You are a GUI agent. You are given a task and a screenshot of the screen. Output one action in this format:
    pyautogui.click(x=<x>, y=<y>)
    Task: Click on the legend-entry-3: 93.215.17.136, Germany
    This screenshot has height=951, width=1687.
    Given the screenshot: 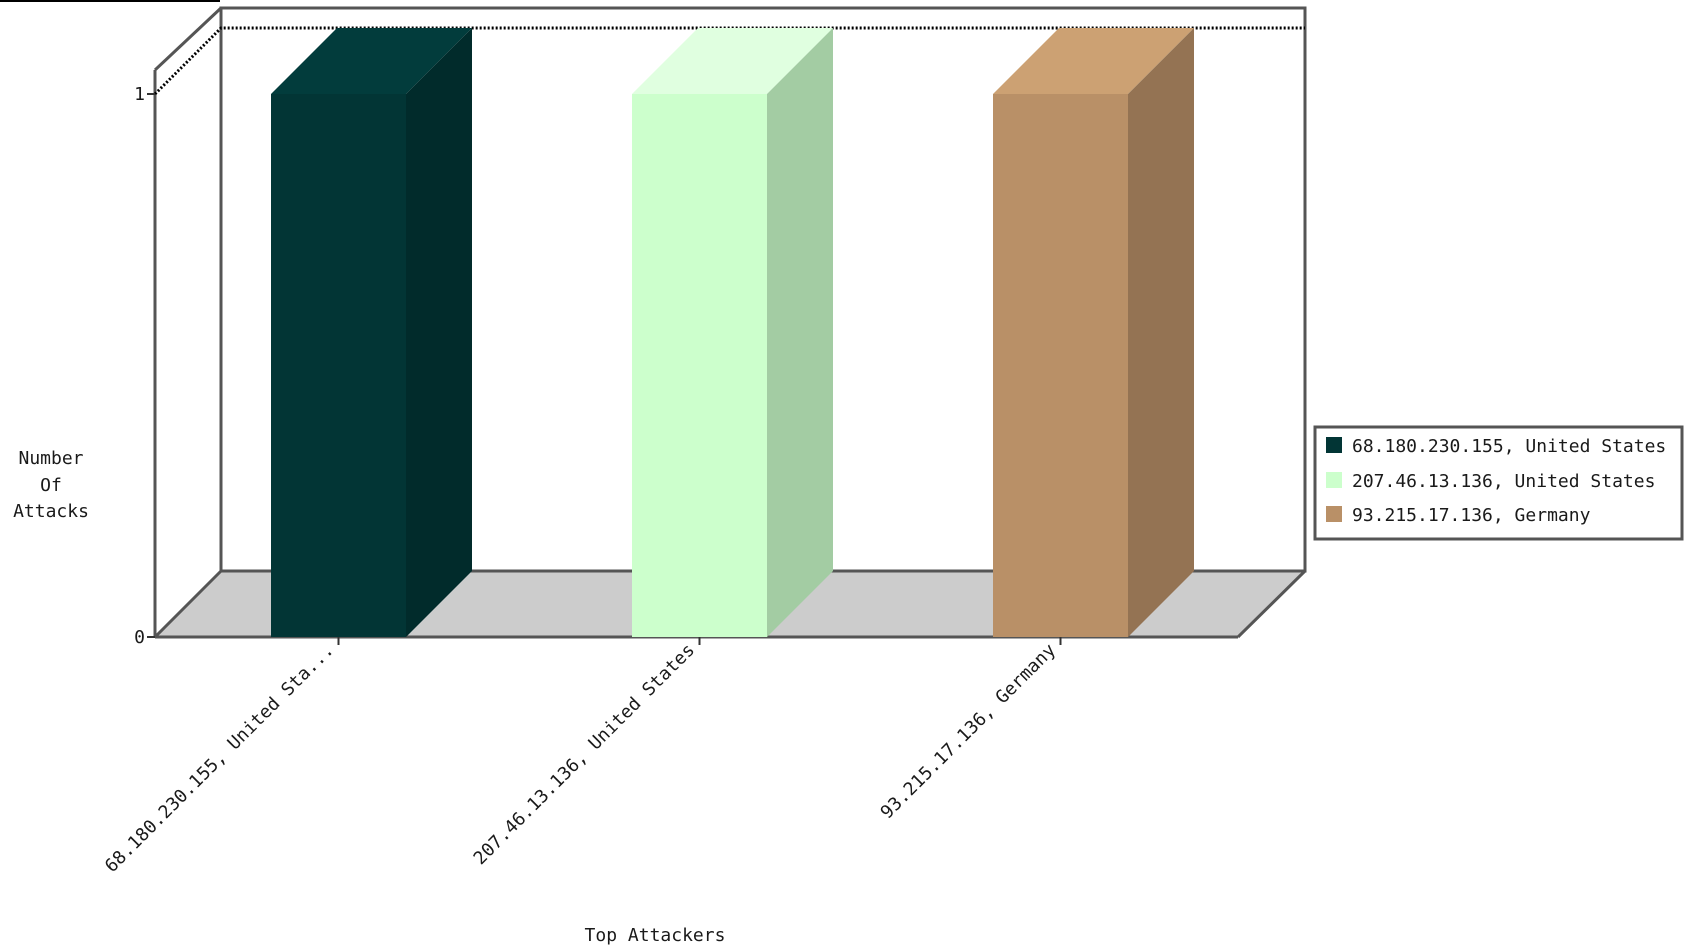 What is the action you would take?
    pyautogui.click(x=1471, y=515)
    